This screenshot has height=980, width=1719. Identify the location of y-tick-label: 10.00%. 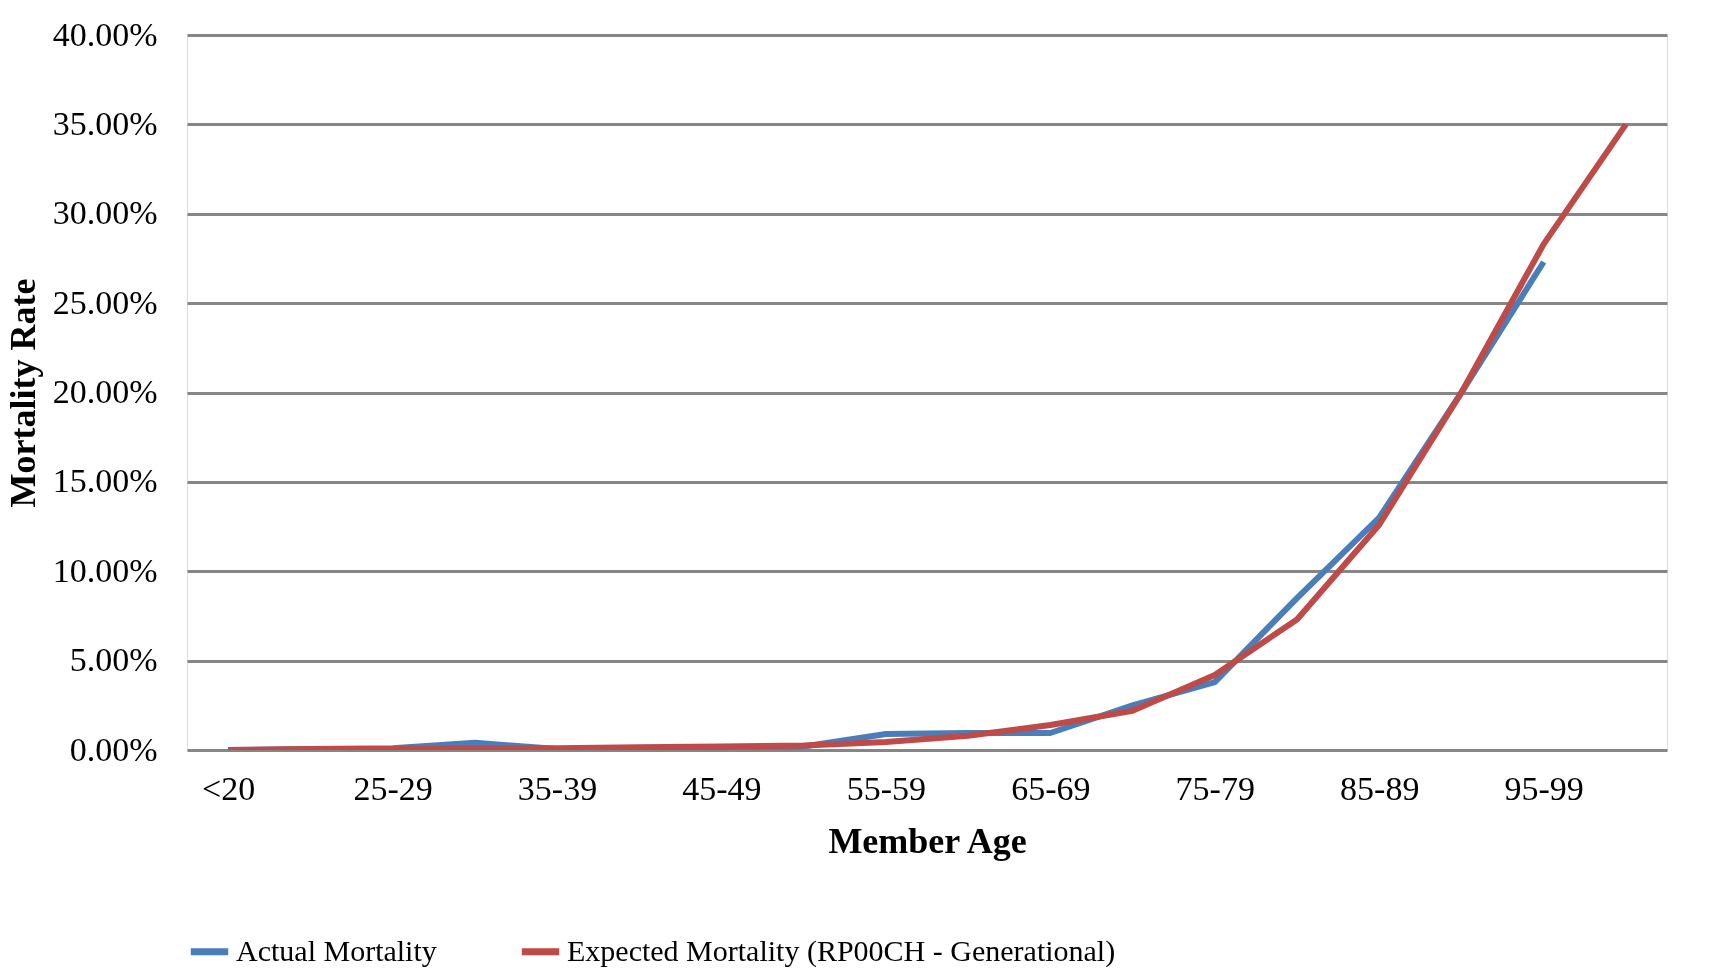
(105, 570).